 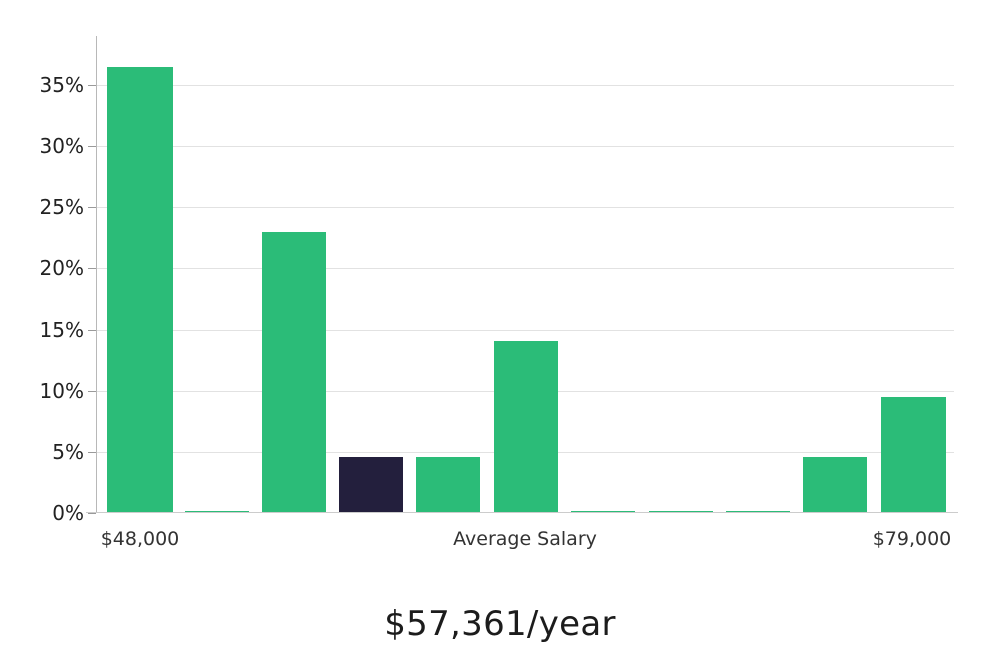 What do you see at coordinates (61, 268) in the screenshot?
I see `y-tick-label: 20%` at bounding box center [61, 268].